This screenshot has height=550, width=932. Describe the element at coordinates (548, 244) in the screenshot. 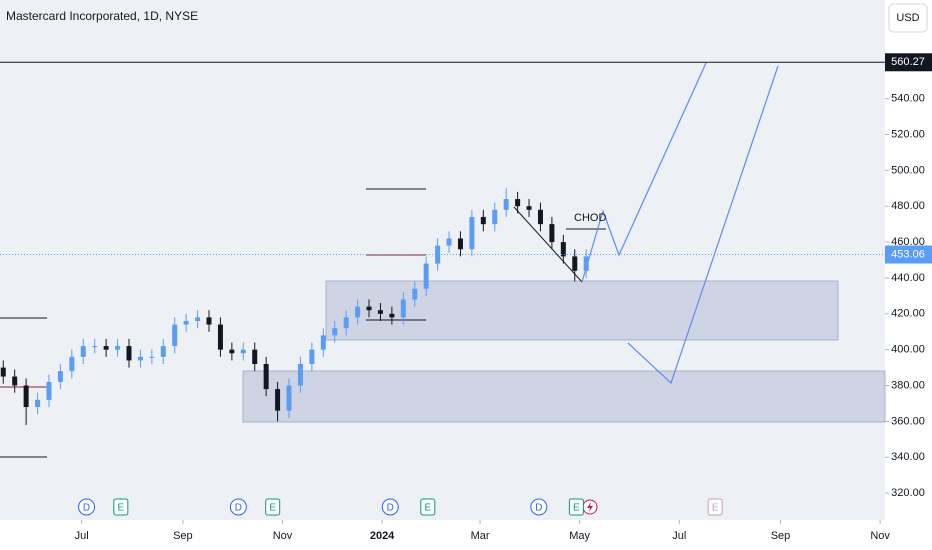

I see `trend-line` at that location.